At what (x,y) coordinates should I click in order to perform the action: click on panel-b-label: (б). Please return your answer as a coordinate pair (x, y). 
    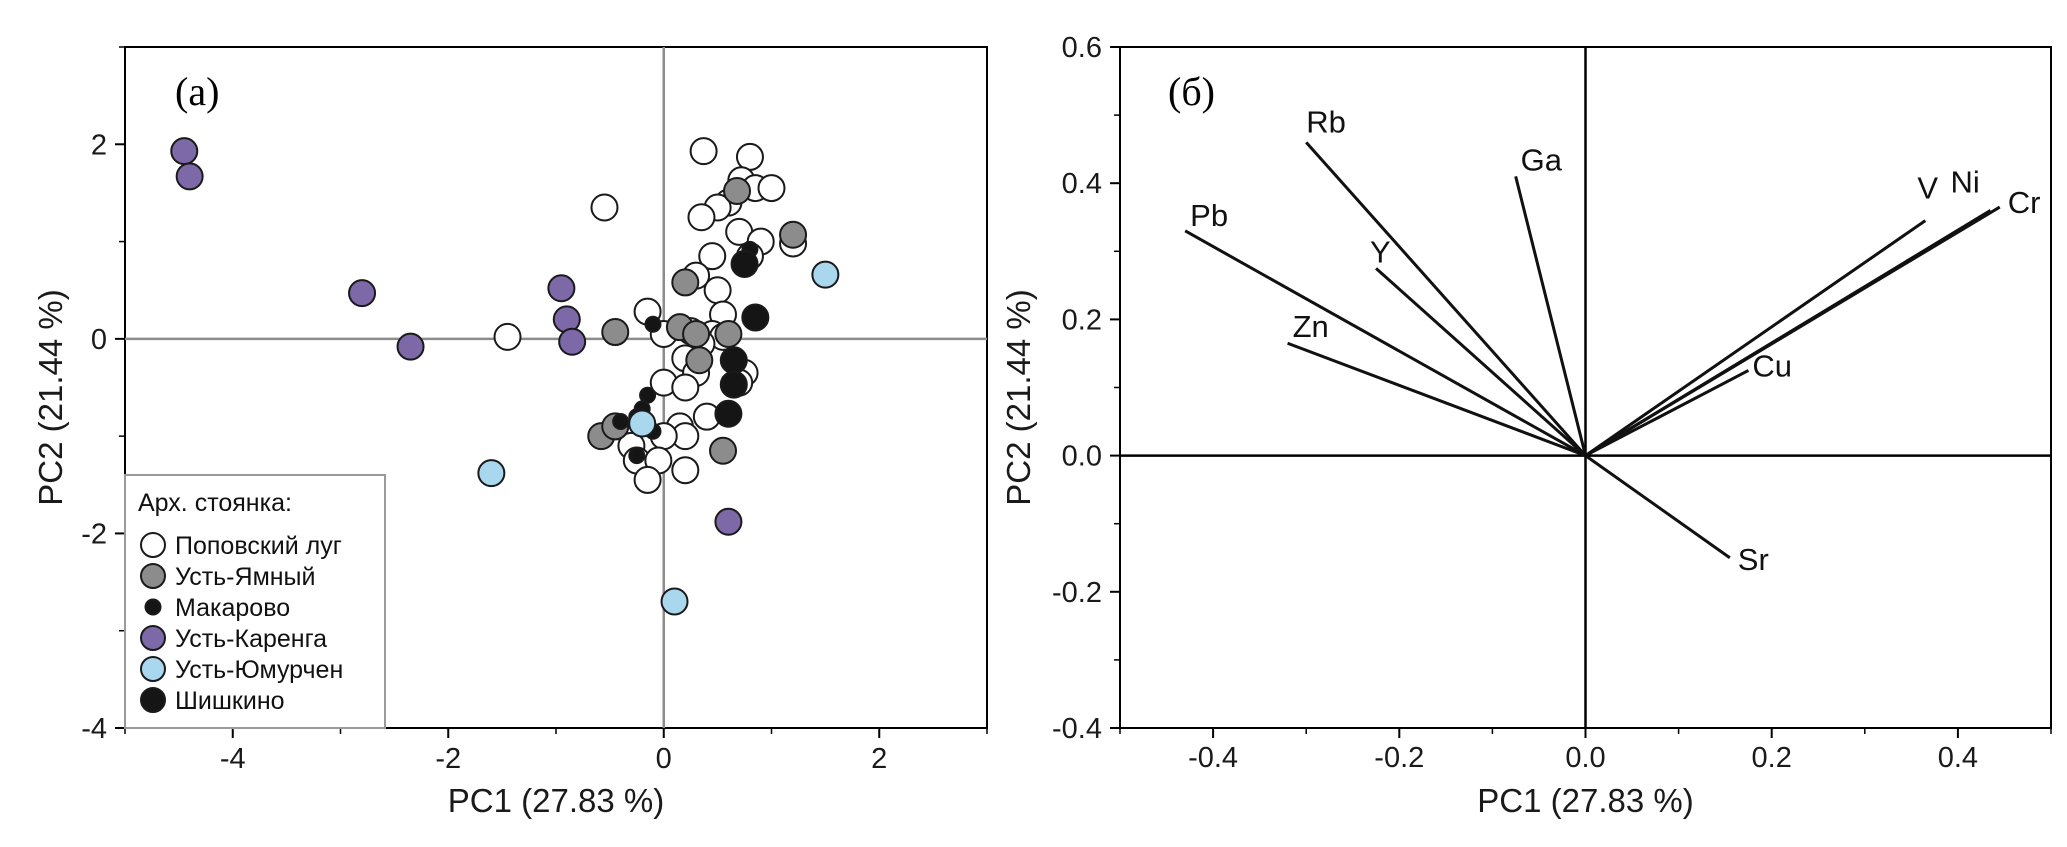
    Looking at the image, I should click on (1191, 91).